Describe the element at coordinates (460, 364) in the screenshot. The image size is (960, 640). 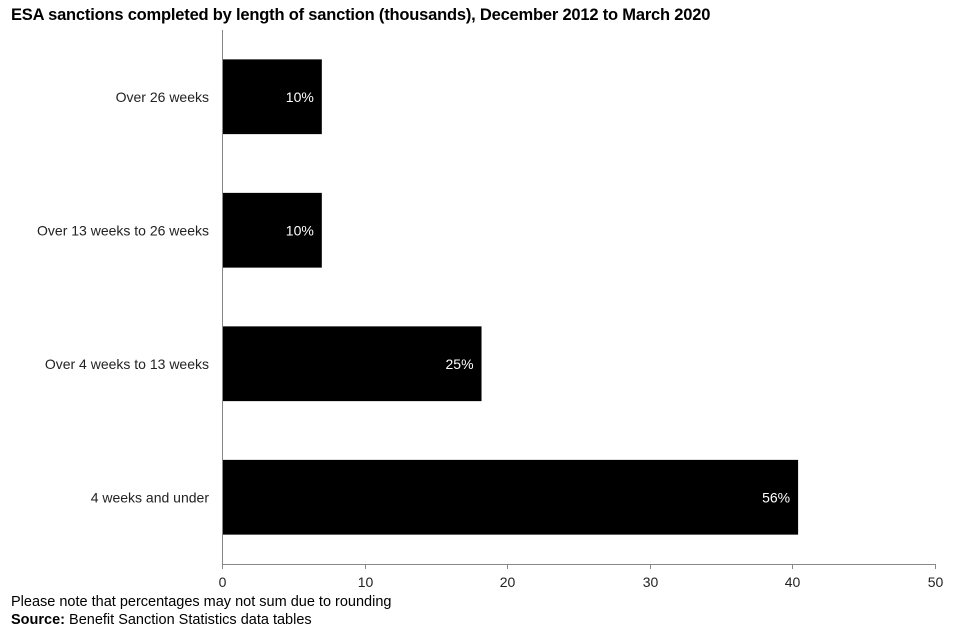
I see `data-label: 25%` at that location.